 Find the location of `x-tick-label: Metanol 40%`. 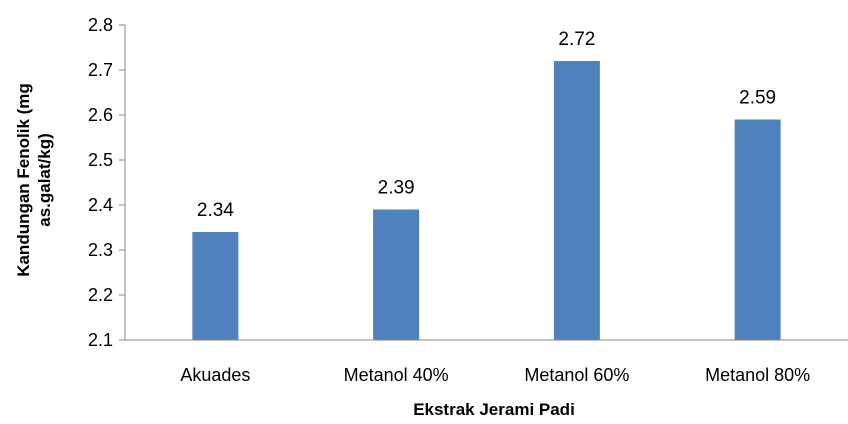

x-tick-label: Metanol 40% is located at coordinates (396, 375).